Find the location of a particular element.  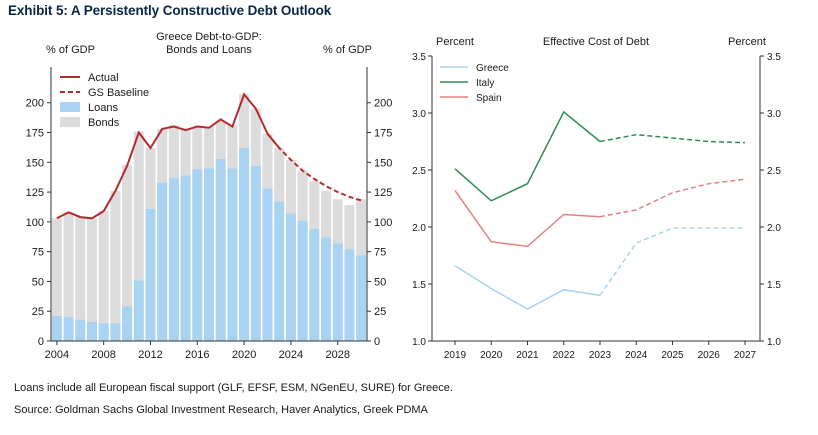

x-tick-label: 2028 is located at coordinates (337, 355).